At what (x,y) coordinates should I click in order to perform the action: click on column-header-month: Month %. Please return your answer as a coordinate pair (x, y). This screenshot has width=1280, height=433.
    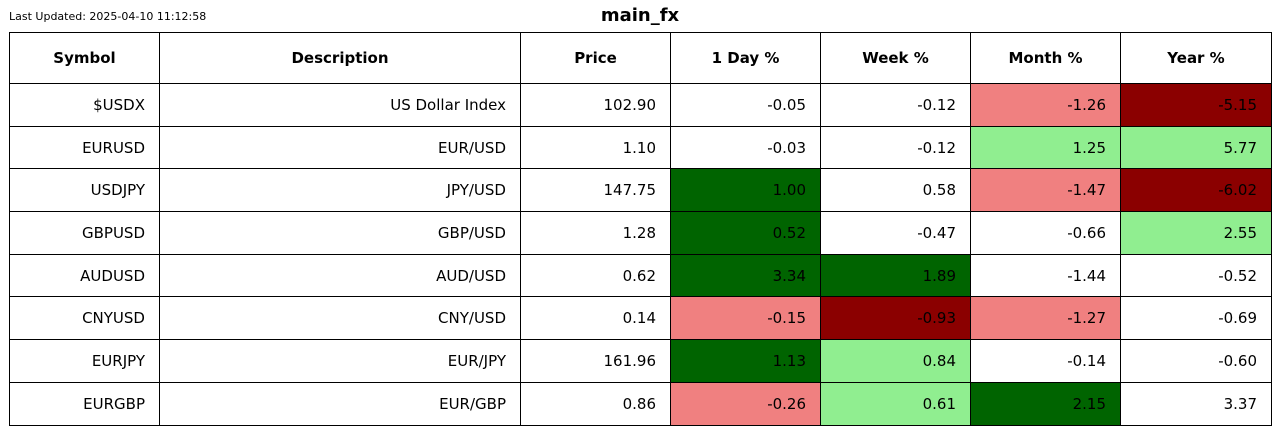
    Looking at the image, I should click on (1045, 58).